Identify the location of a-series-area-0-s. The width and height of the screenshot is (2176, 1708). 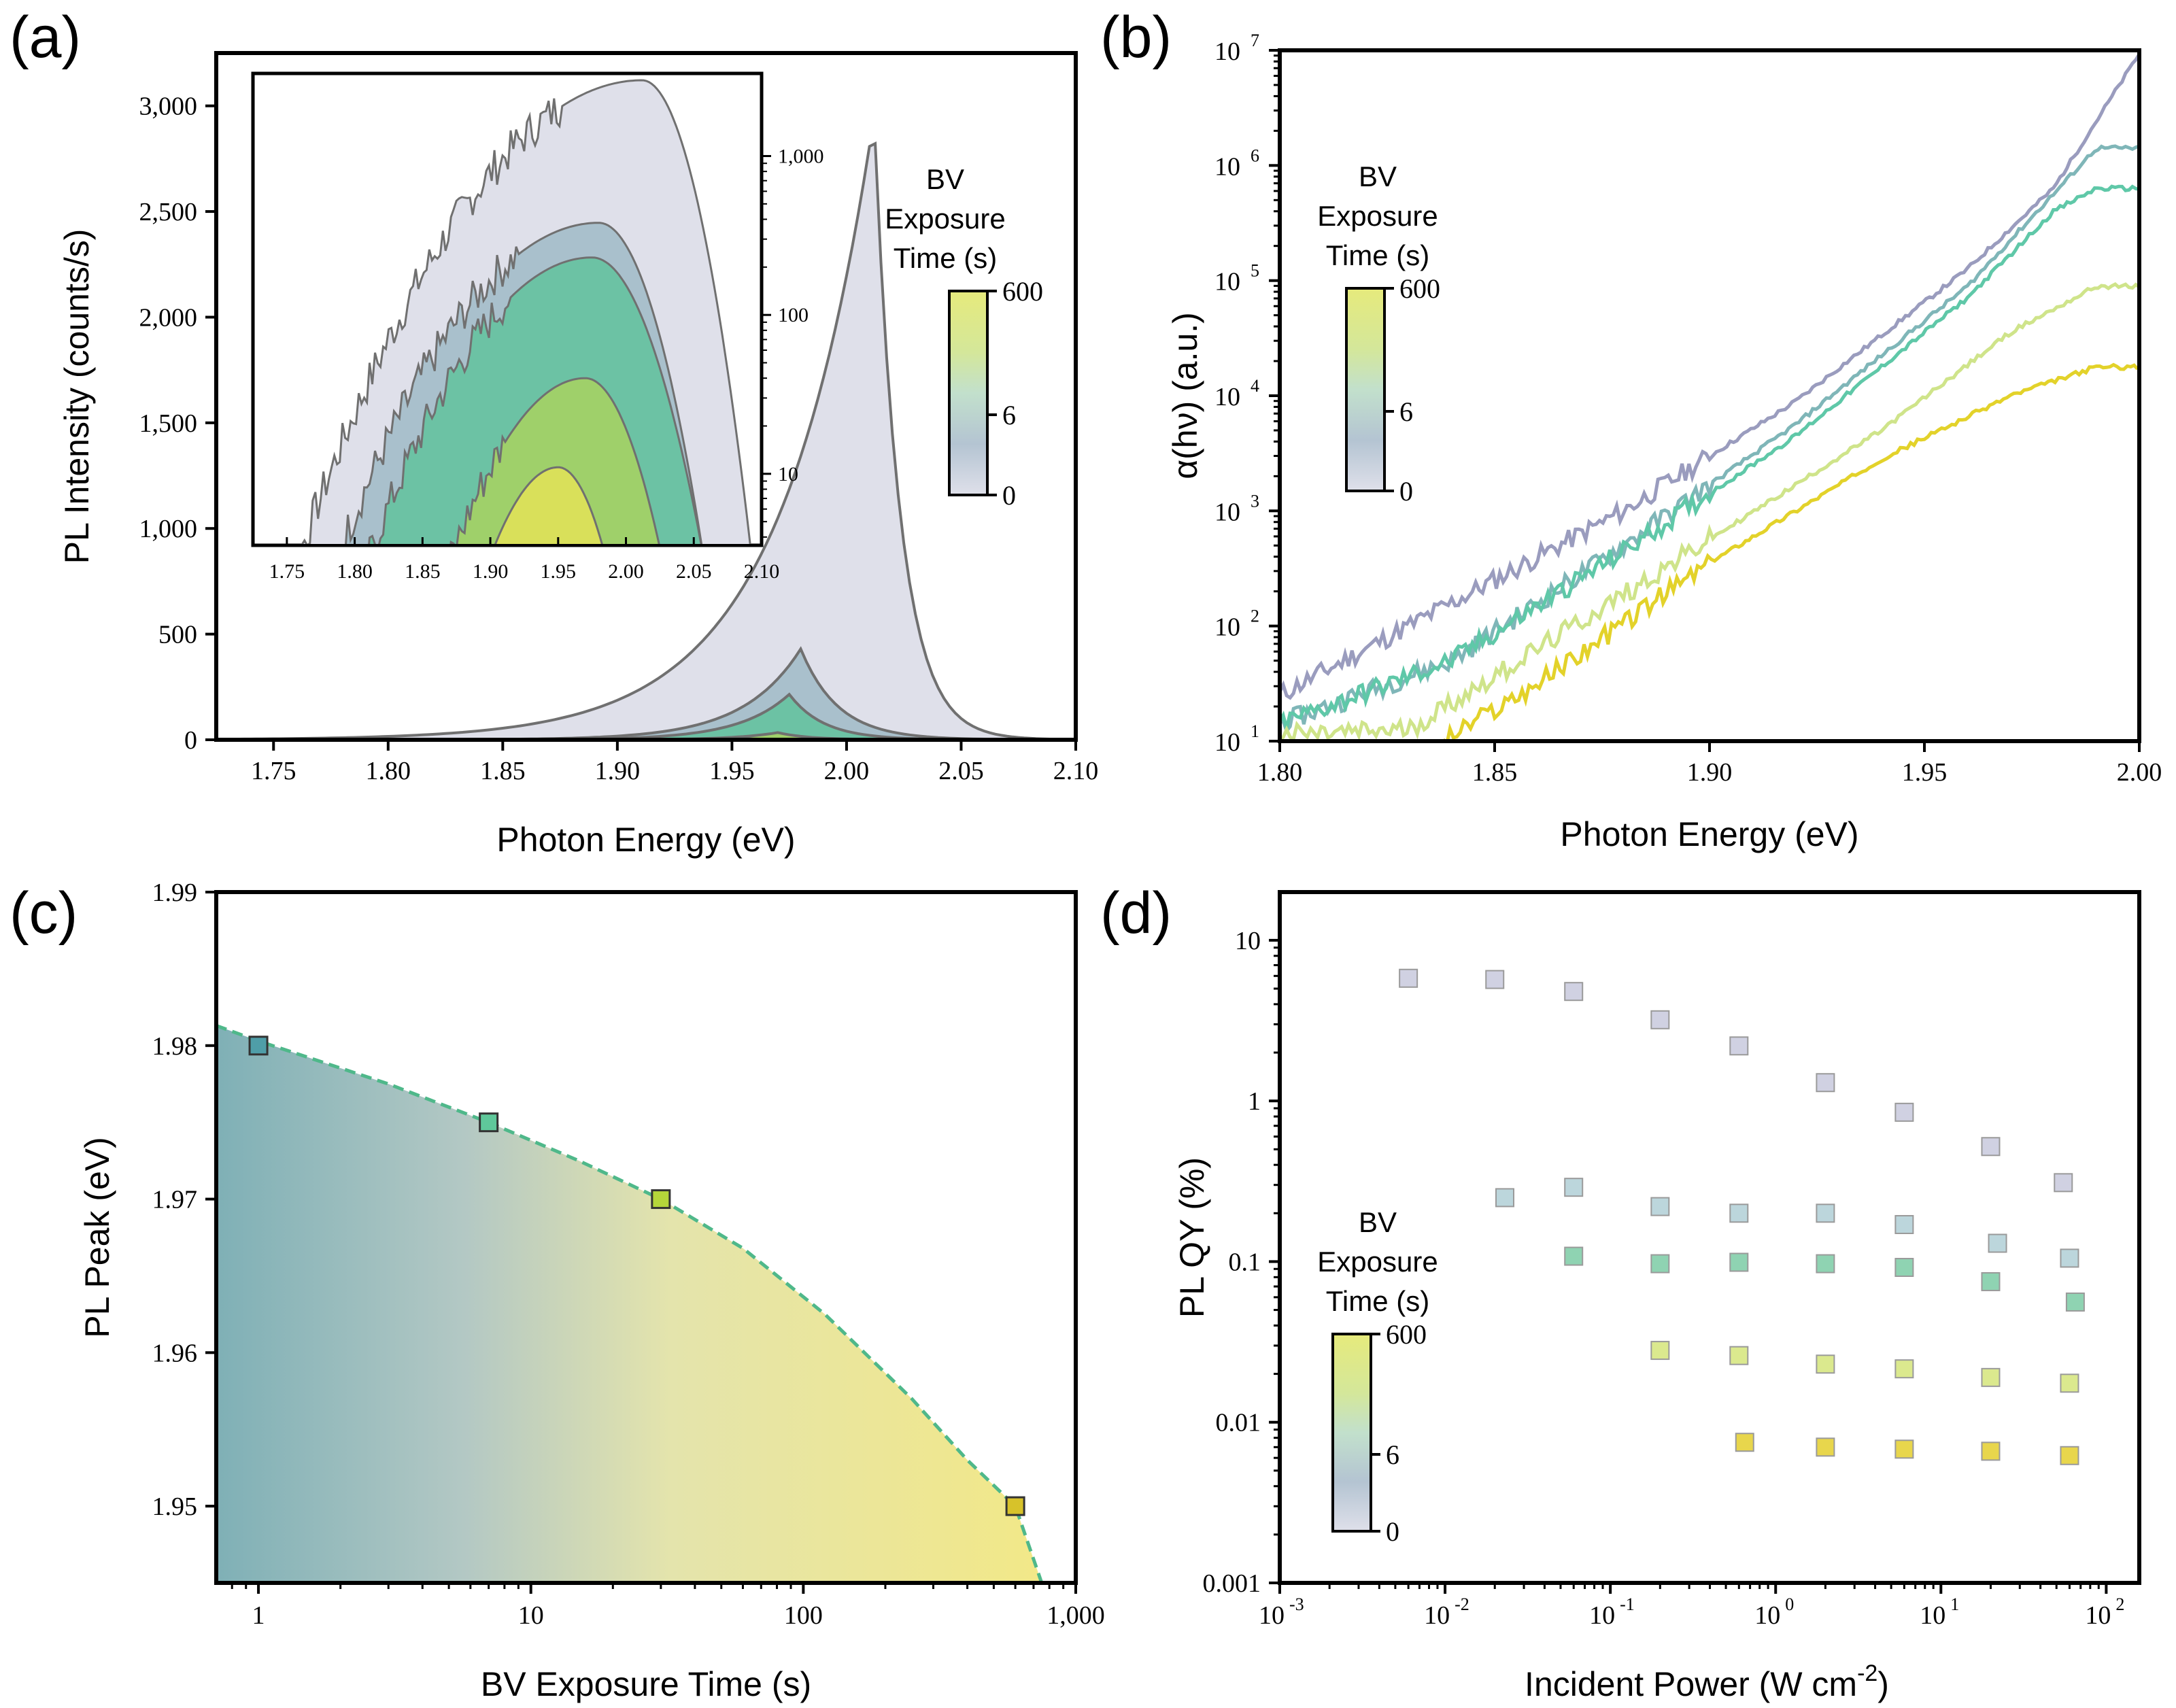
(646, 440).